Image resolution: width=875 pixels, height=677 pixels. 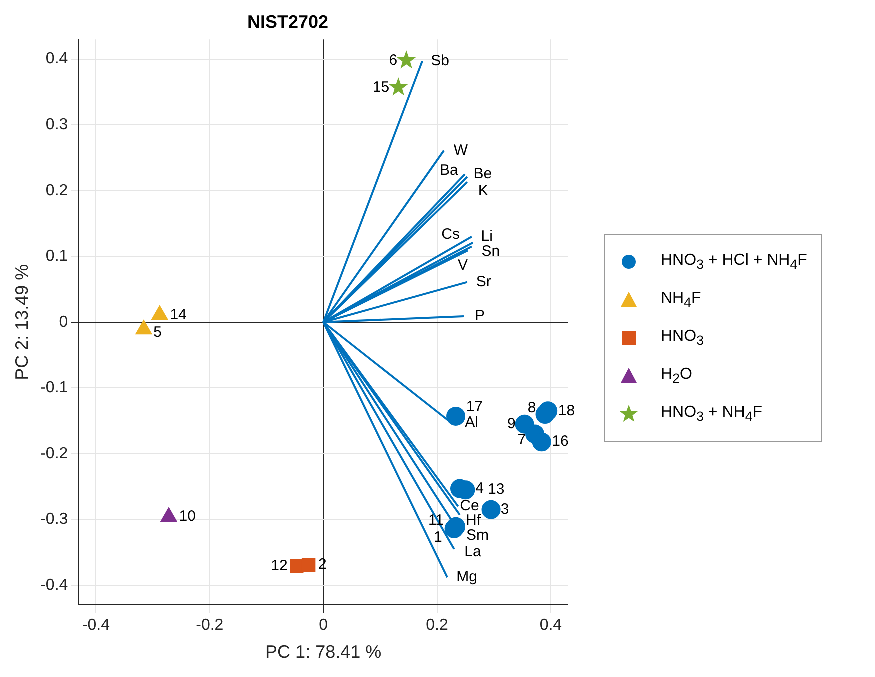 What do you see at coordinates (473, 551) in the screenshot?
I see `annotation: La` at bounding box center [473, 551].